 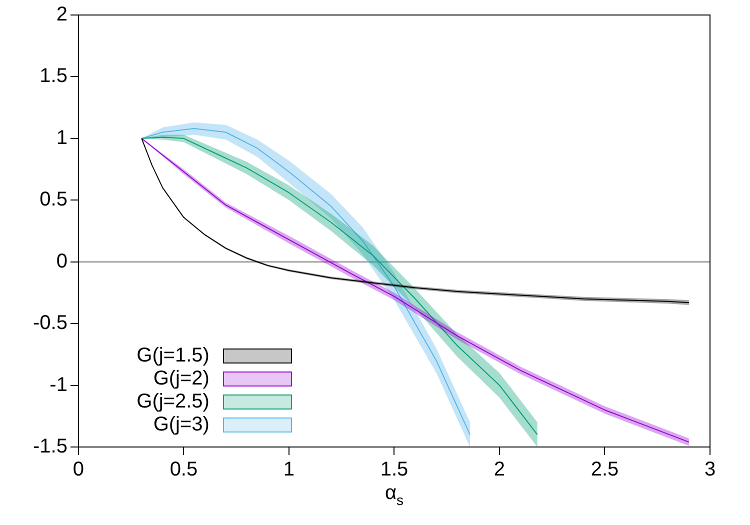 What do you see at coordinates (62, 15) in the screenshot?
I see `y-tick-label: 2` at bounding box center [62, 15].